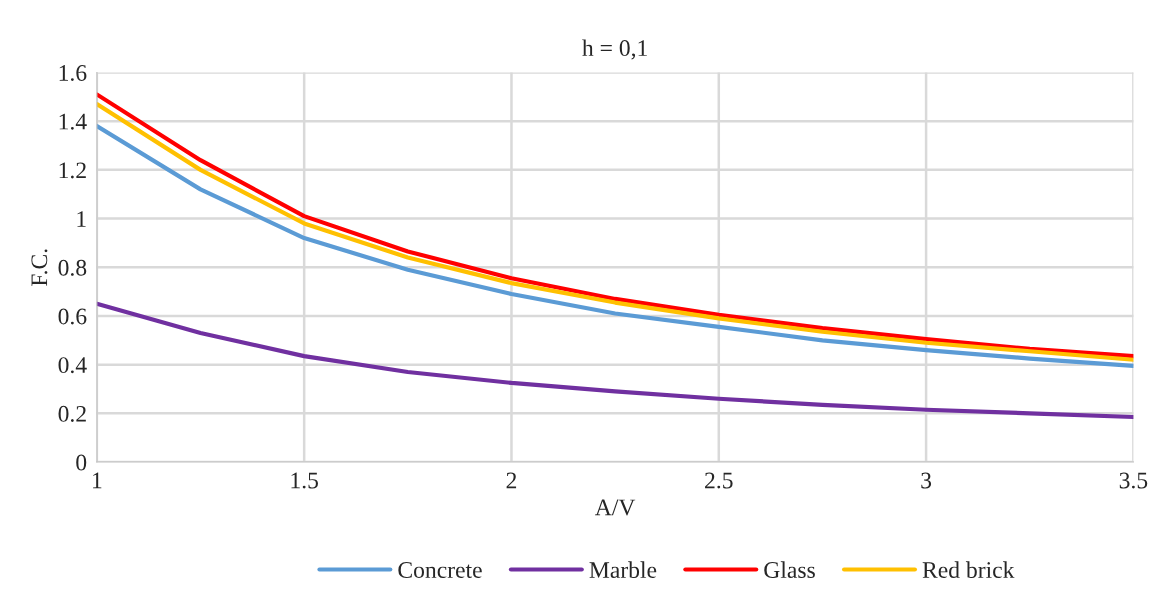 The width and height of the screenshot is (1153, 604). Describe the element at coordinates (511, 480) in the screenshot. I see `x-tick-label: 2` at that location.